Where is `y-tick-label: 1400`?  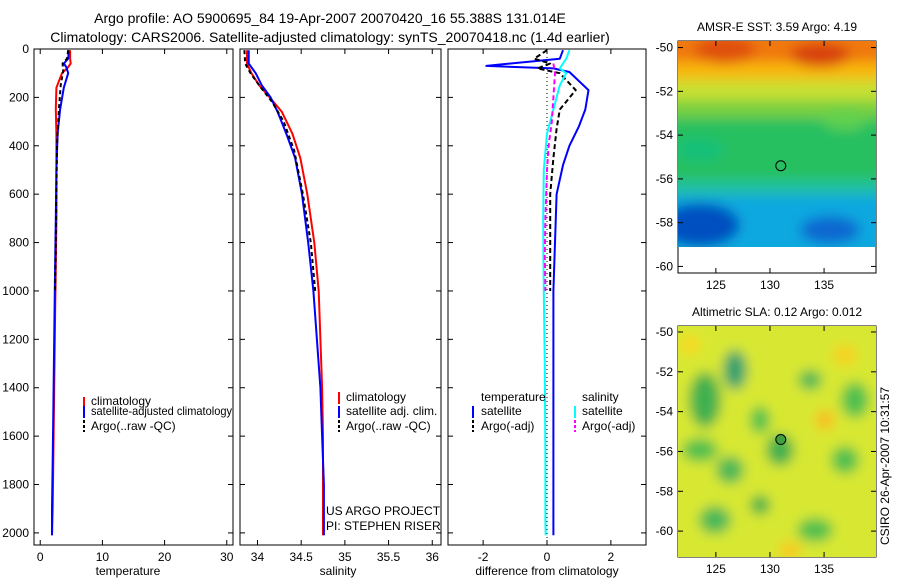 y-tick-label: 1400 is located at coordinates (15, 388).